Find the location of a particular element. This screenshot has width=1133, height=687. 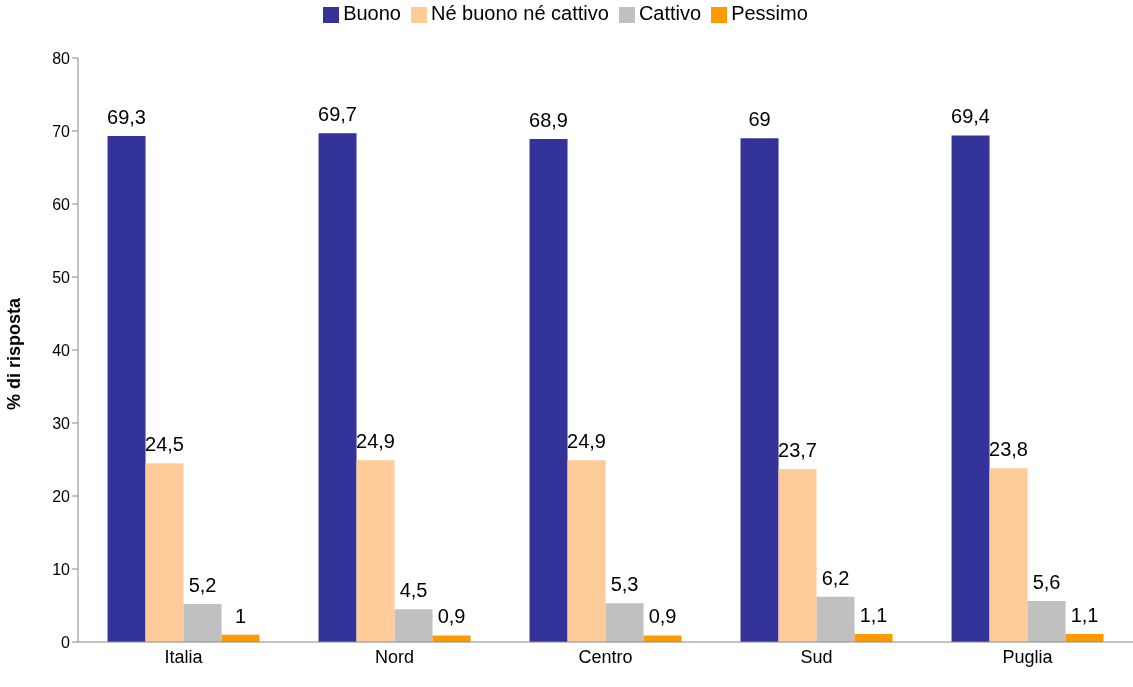

data-label: 4,5 is located at coordinates (413, 590).